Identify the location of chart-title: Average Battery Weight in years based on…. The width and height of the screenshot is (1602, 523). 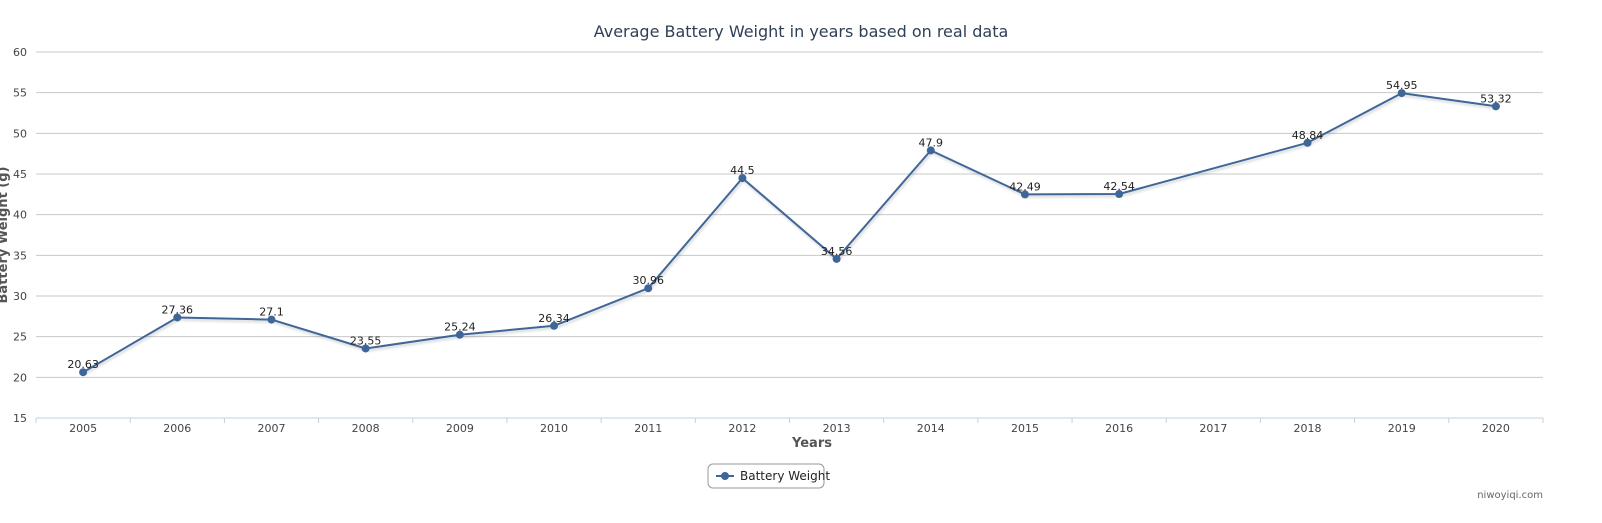
(801, 31).